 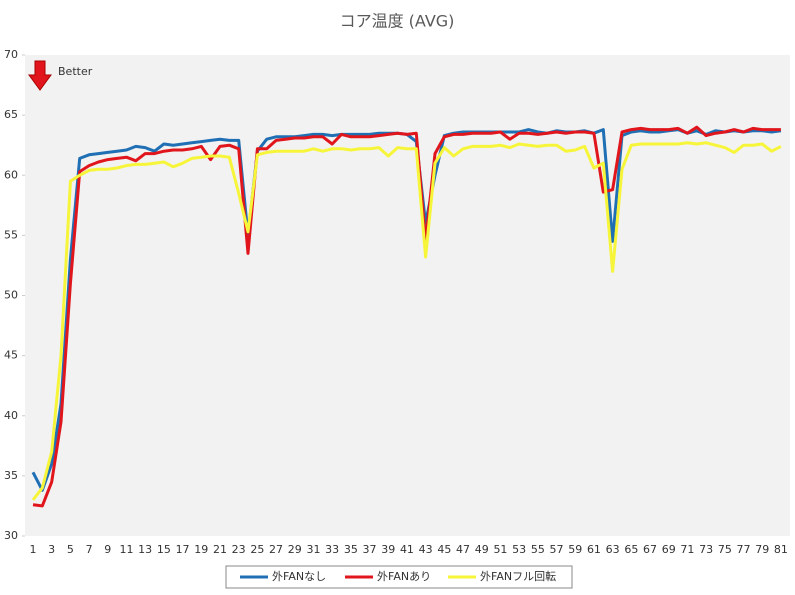 What do you see at coordinates (650, 549) in the screenshot?
I see `x-tick-label: 67` at bounding box center [650, 549].